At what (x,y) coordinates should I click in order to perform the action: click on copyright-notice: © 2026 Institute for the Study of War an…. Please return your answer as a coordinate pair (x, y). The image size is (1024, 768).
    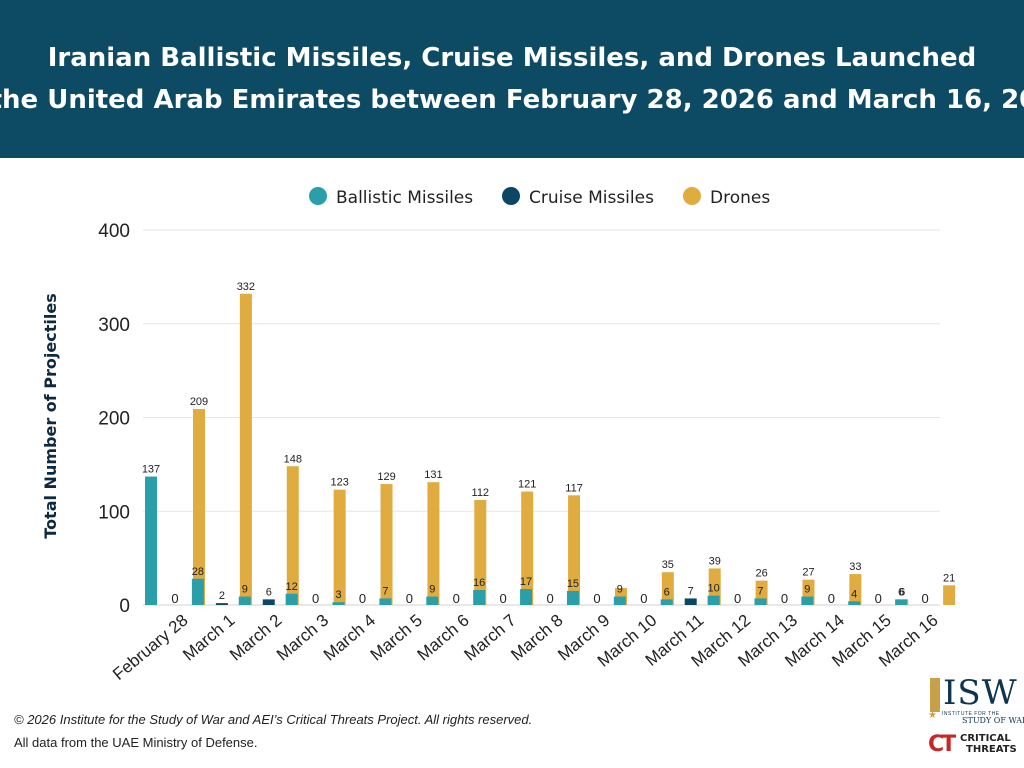
    Looking at the image, I should click on (273, 719).